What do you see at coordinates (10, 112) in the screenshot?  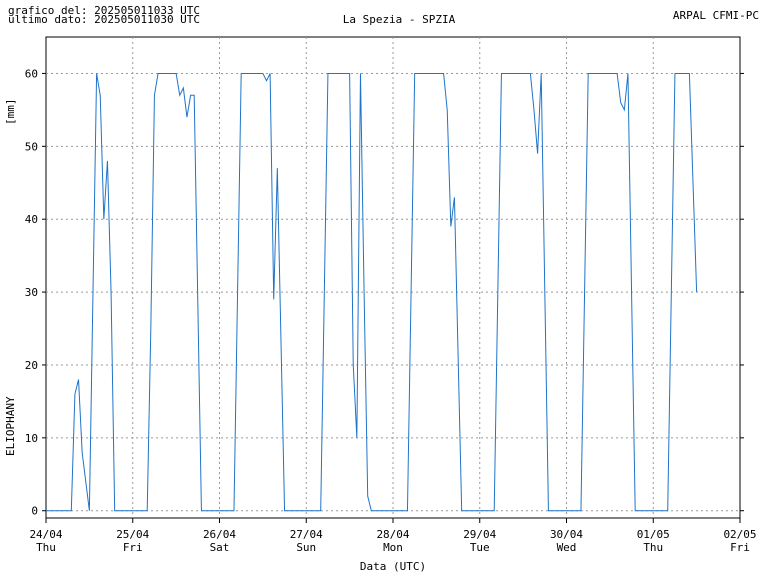 I see `y-unit: [mm]` at bounding box center [10, 112].